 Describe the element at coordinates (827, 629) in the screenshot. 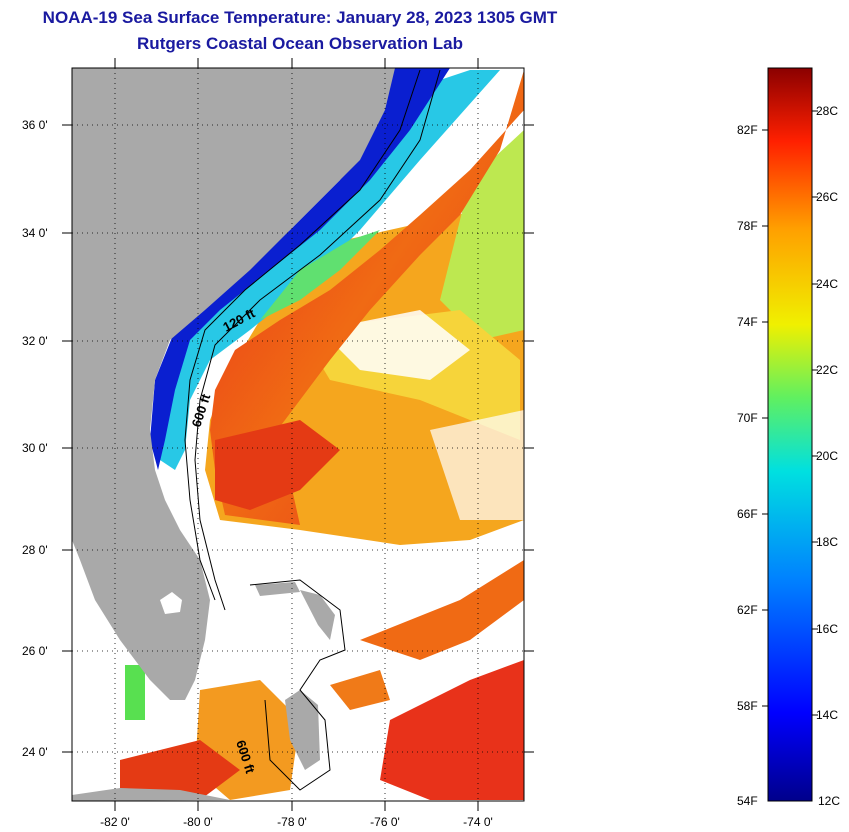

I see `colorbar-label-16c: 16C` at that location.